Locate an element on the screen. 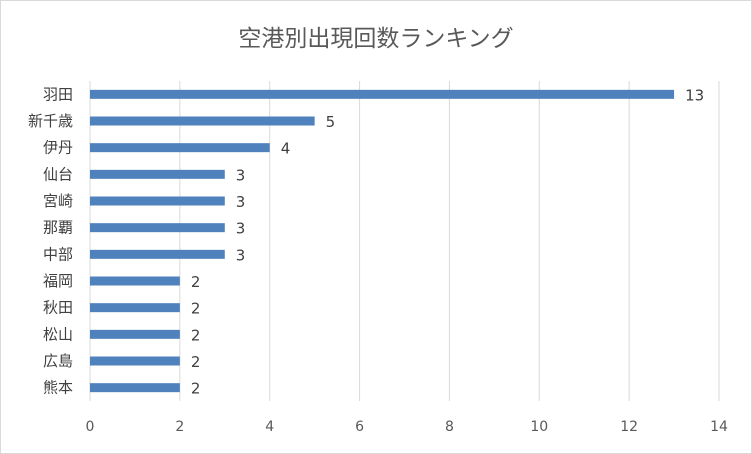  x-tick-label: 2 is located at coordinates (179, 427).